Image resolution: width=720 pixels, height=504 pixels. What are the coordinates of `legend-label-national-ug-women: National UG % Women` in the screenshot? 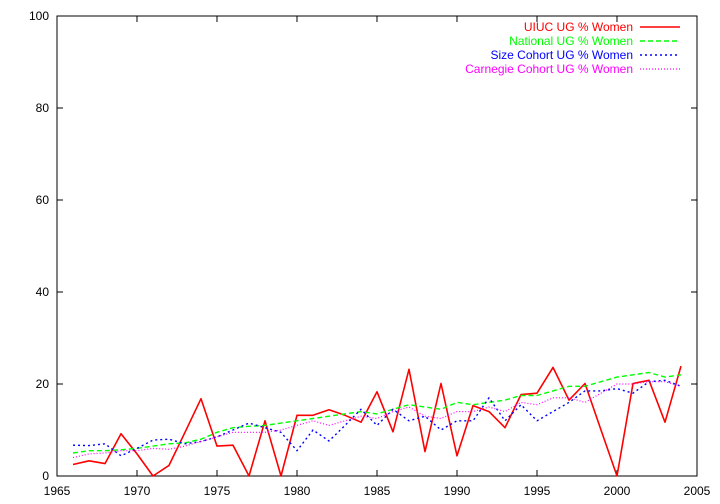 It's located at (571, 41).